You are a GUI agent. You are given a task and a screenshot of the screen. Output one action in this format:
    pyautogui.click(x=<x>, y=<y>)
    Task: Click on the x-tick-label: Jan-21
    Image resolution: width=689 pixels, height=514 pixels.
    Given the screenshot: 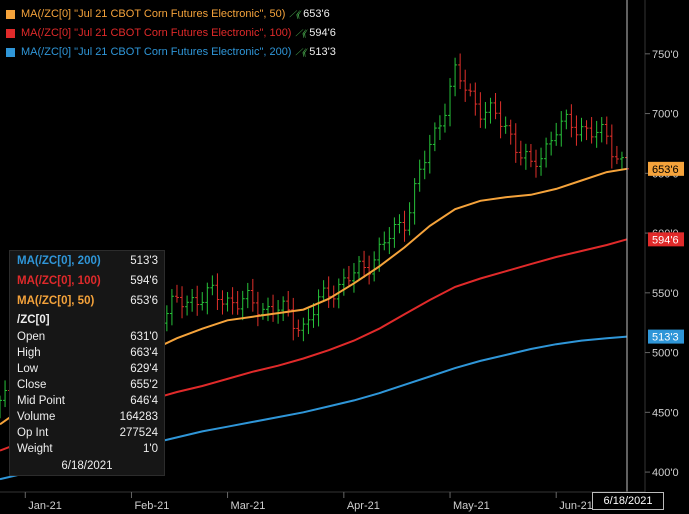 What is the action you would take?
    pyautogui.click(x=45, y=506)
    